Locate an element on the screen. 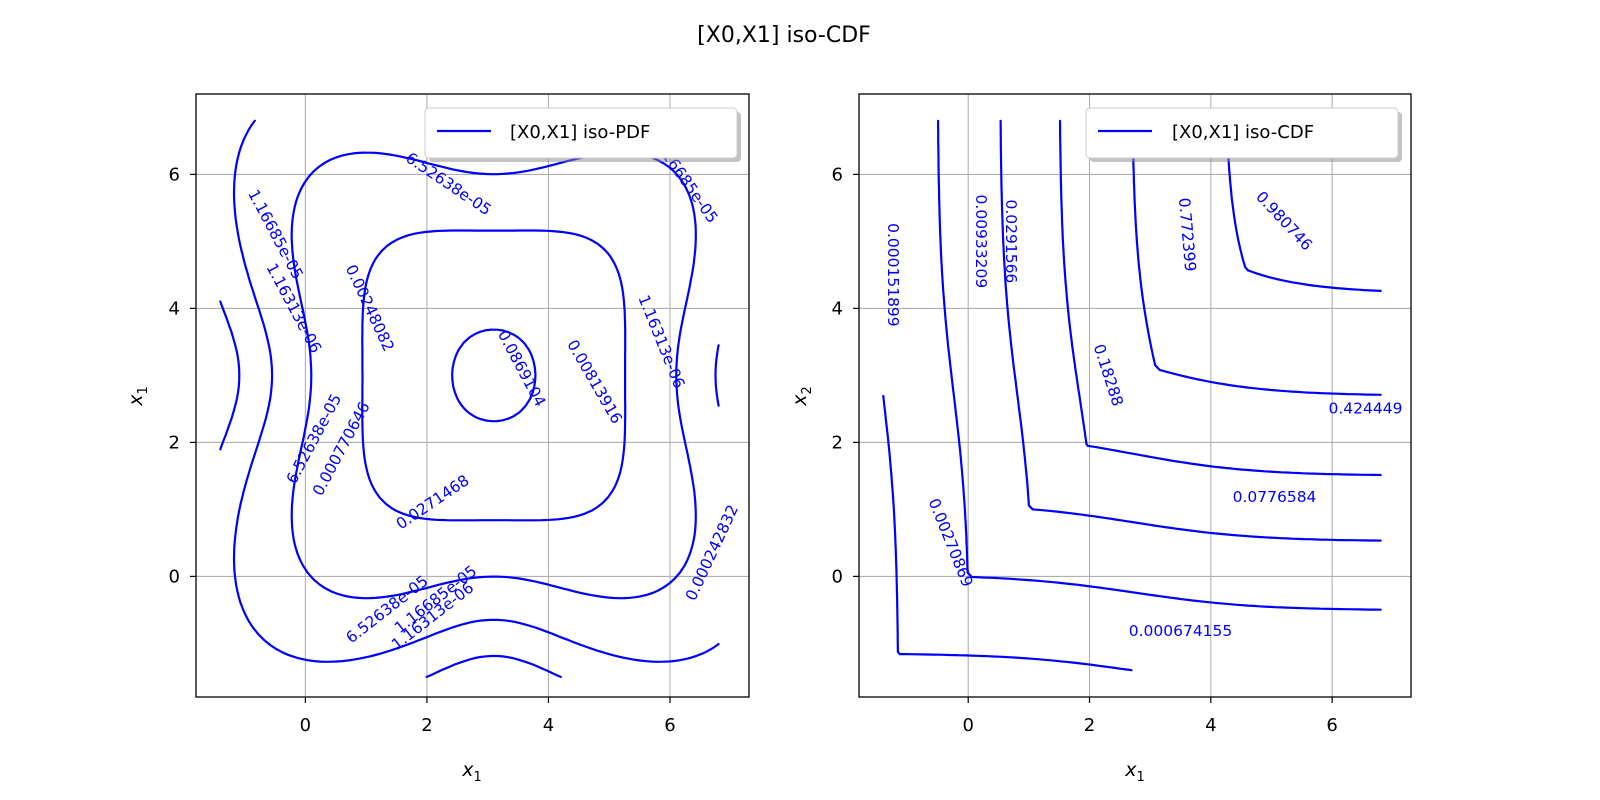 The width and height of the screenshot is (1600, 800). left-y-tick-label-1: 2 is located at coordinates (174, 442).